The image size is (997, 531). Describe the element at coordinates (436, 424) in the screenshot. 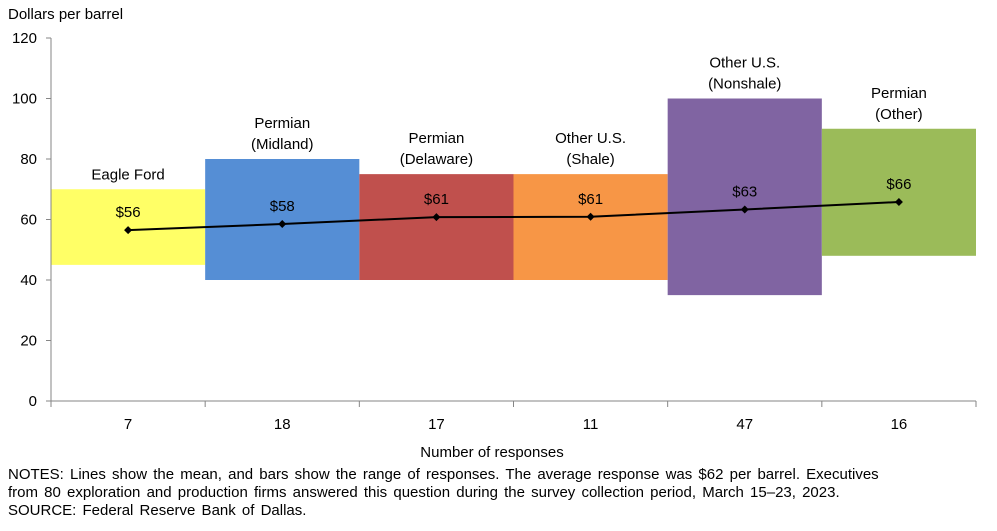

I see `x-tick-label: 17` at that location.